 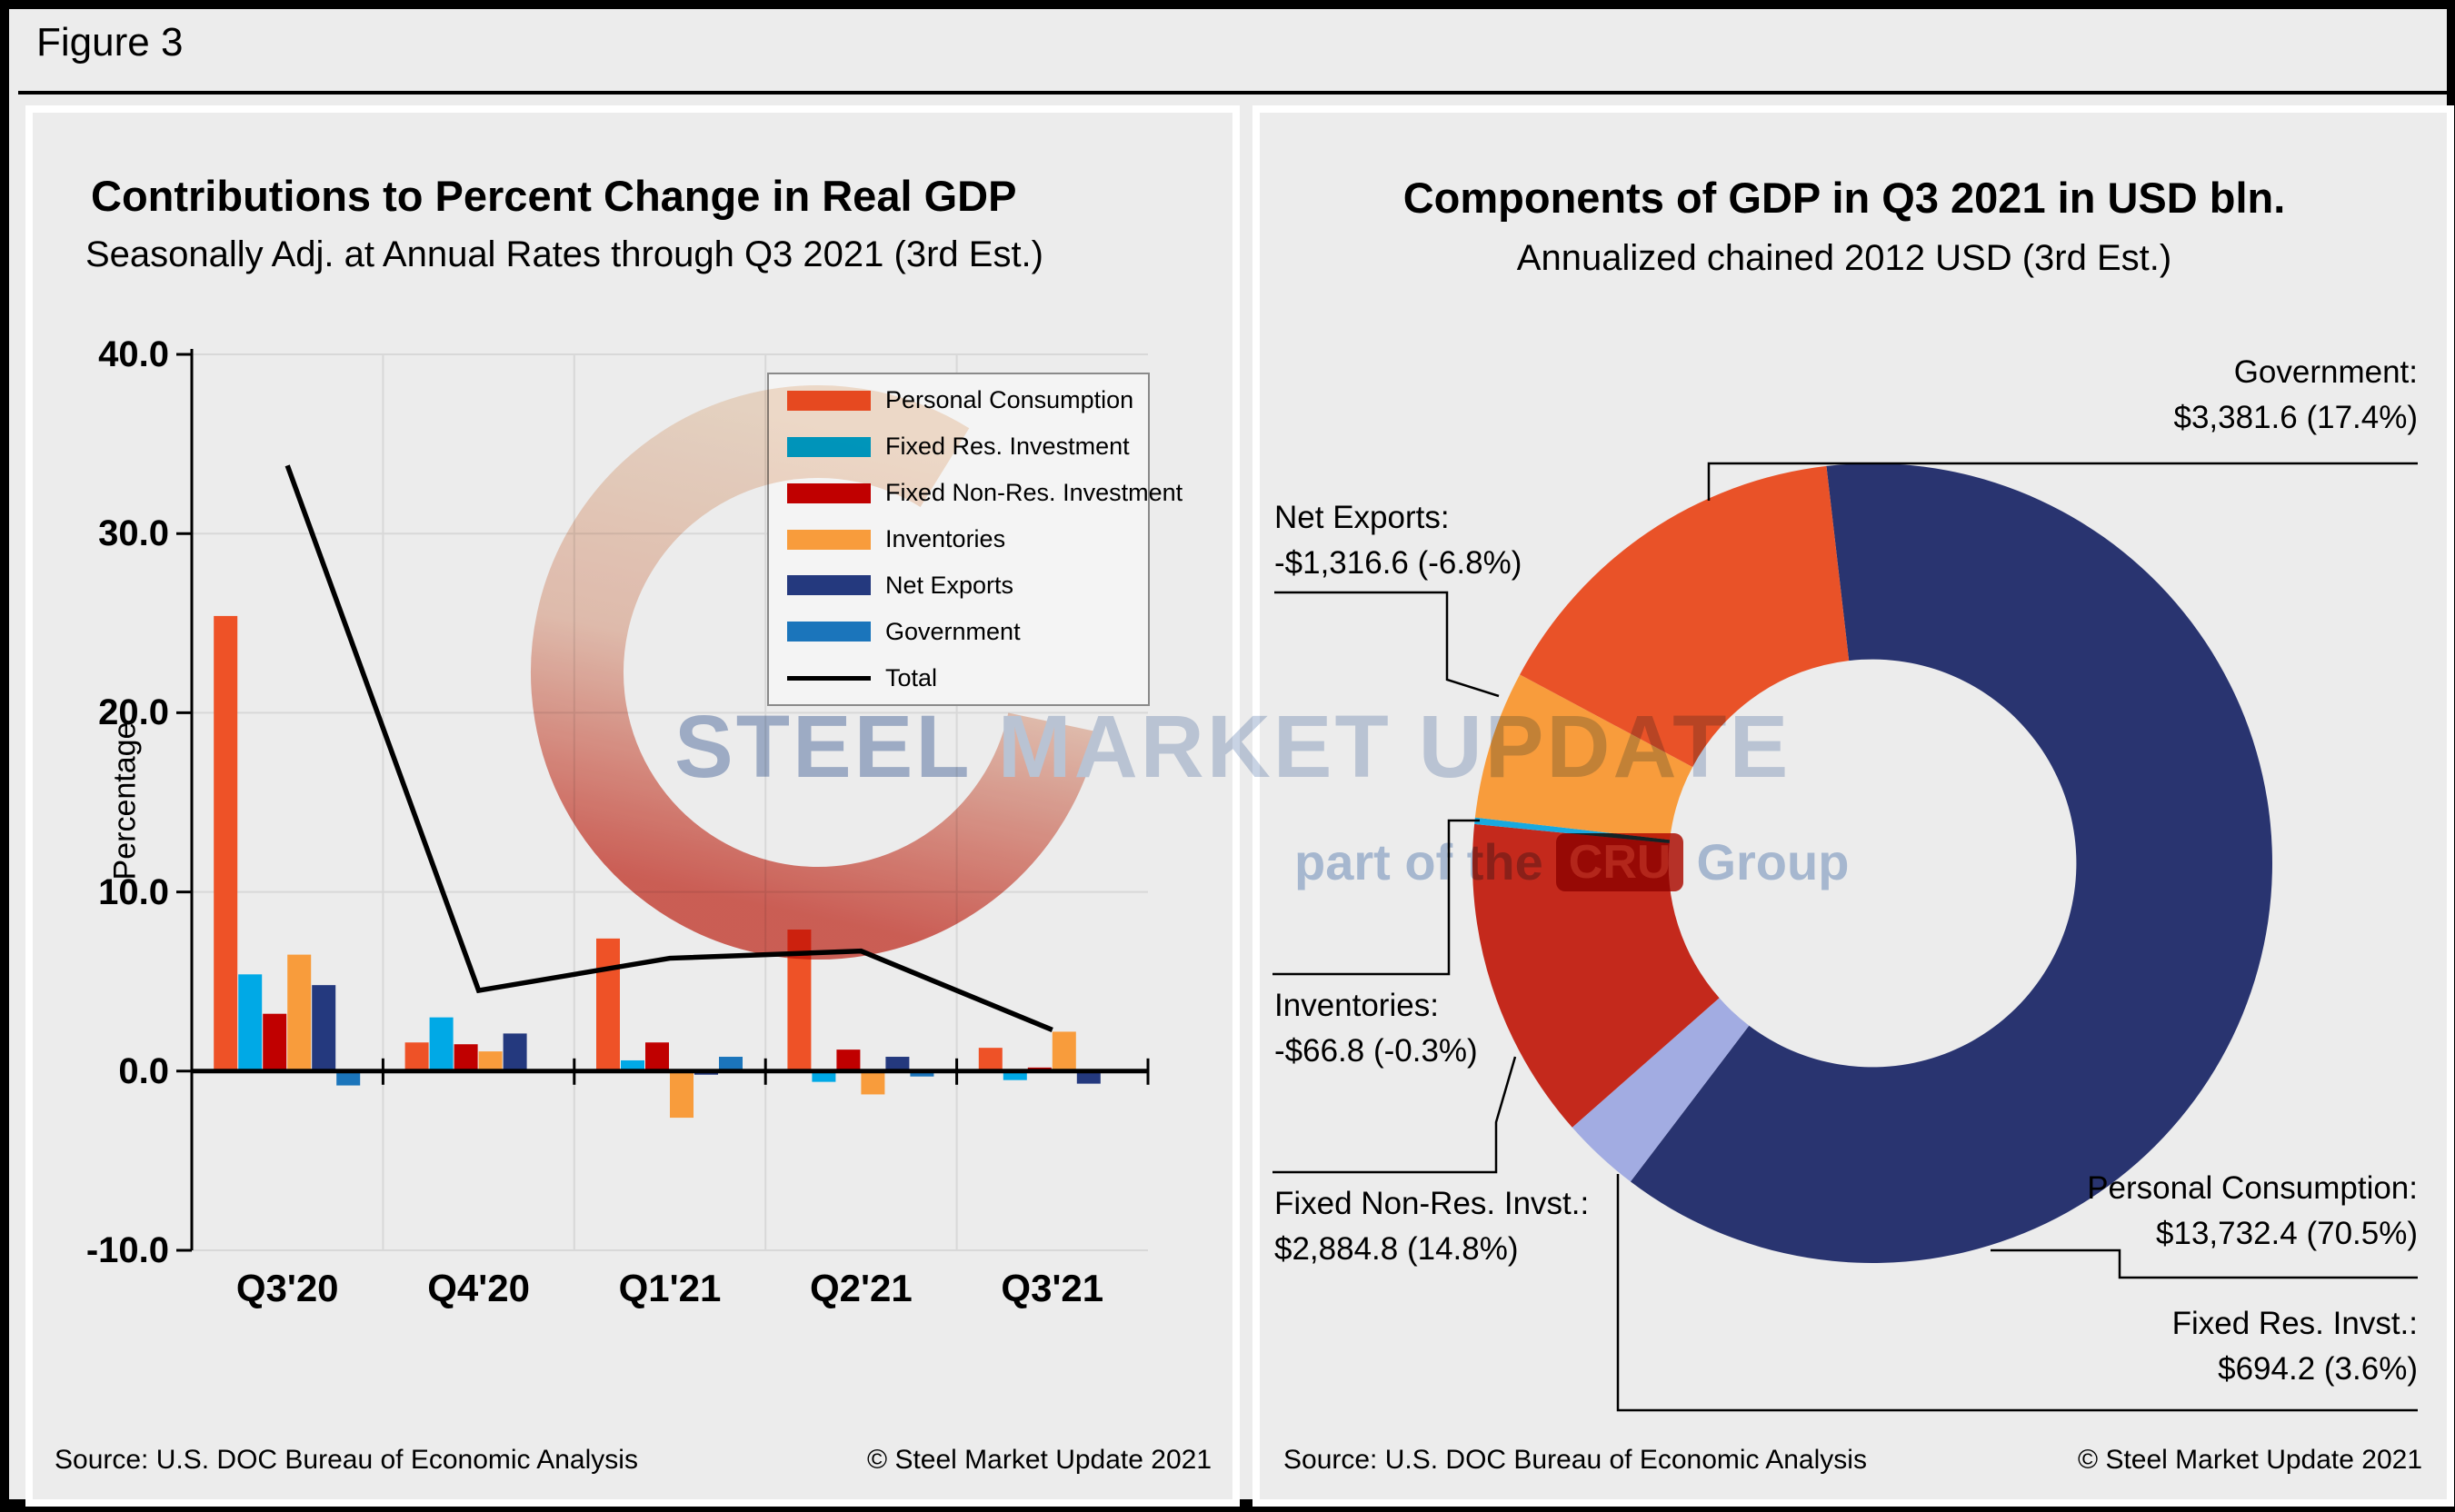 I want to click on donut-slice-government, so click(x=1685, y=616).